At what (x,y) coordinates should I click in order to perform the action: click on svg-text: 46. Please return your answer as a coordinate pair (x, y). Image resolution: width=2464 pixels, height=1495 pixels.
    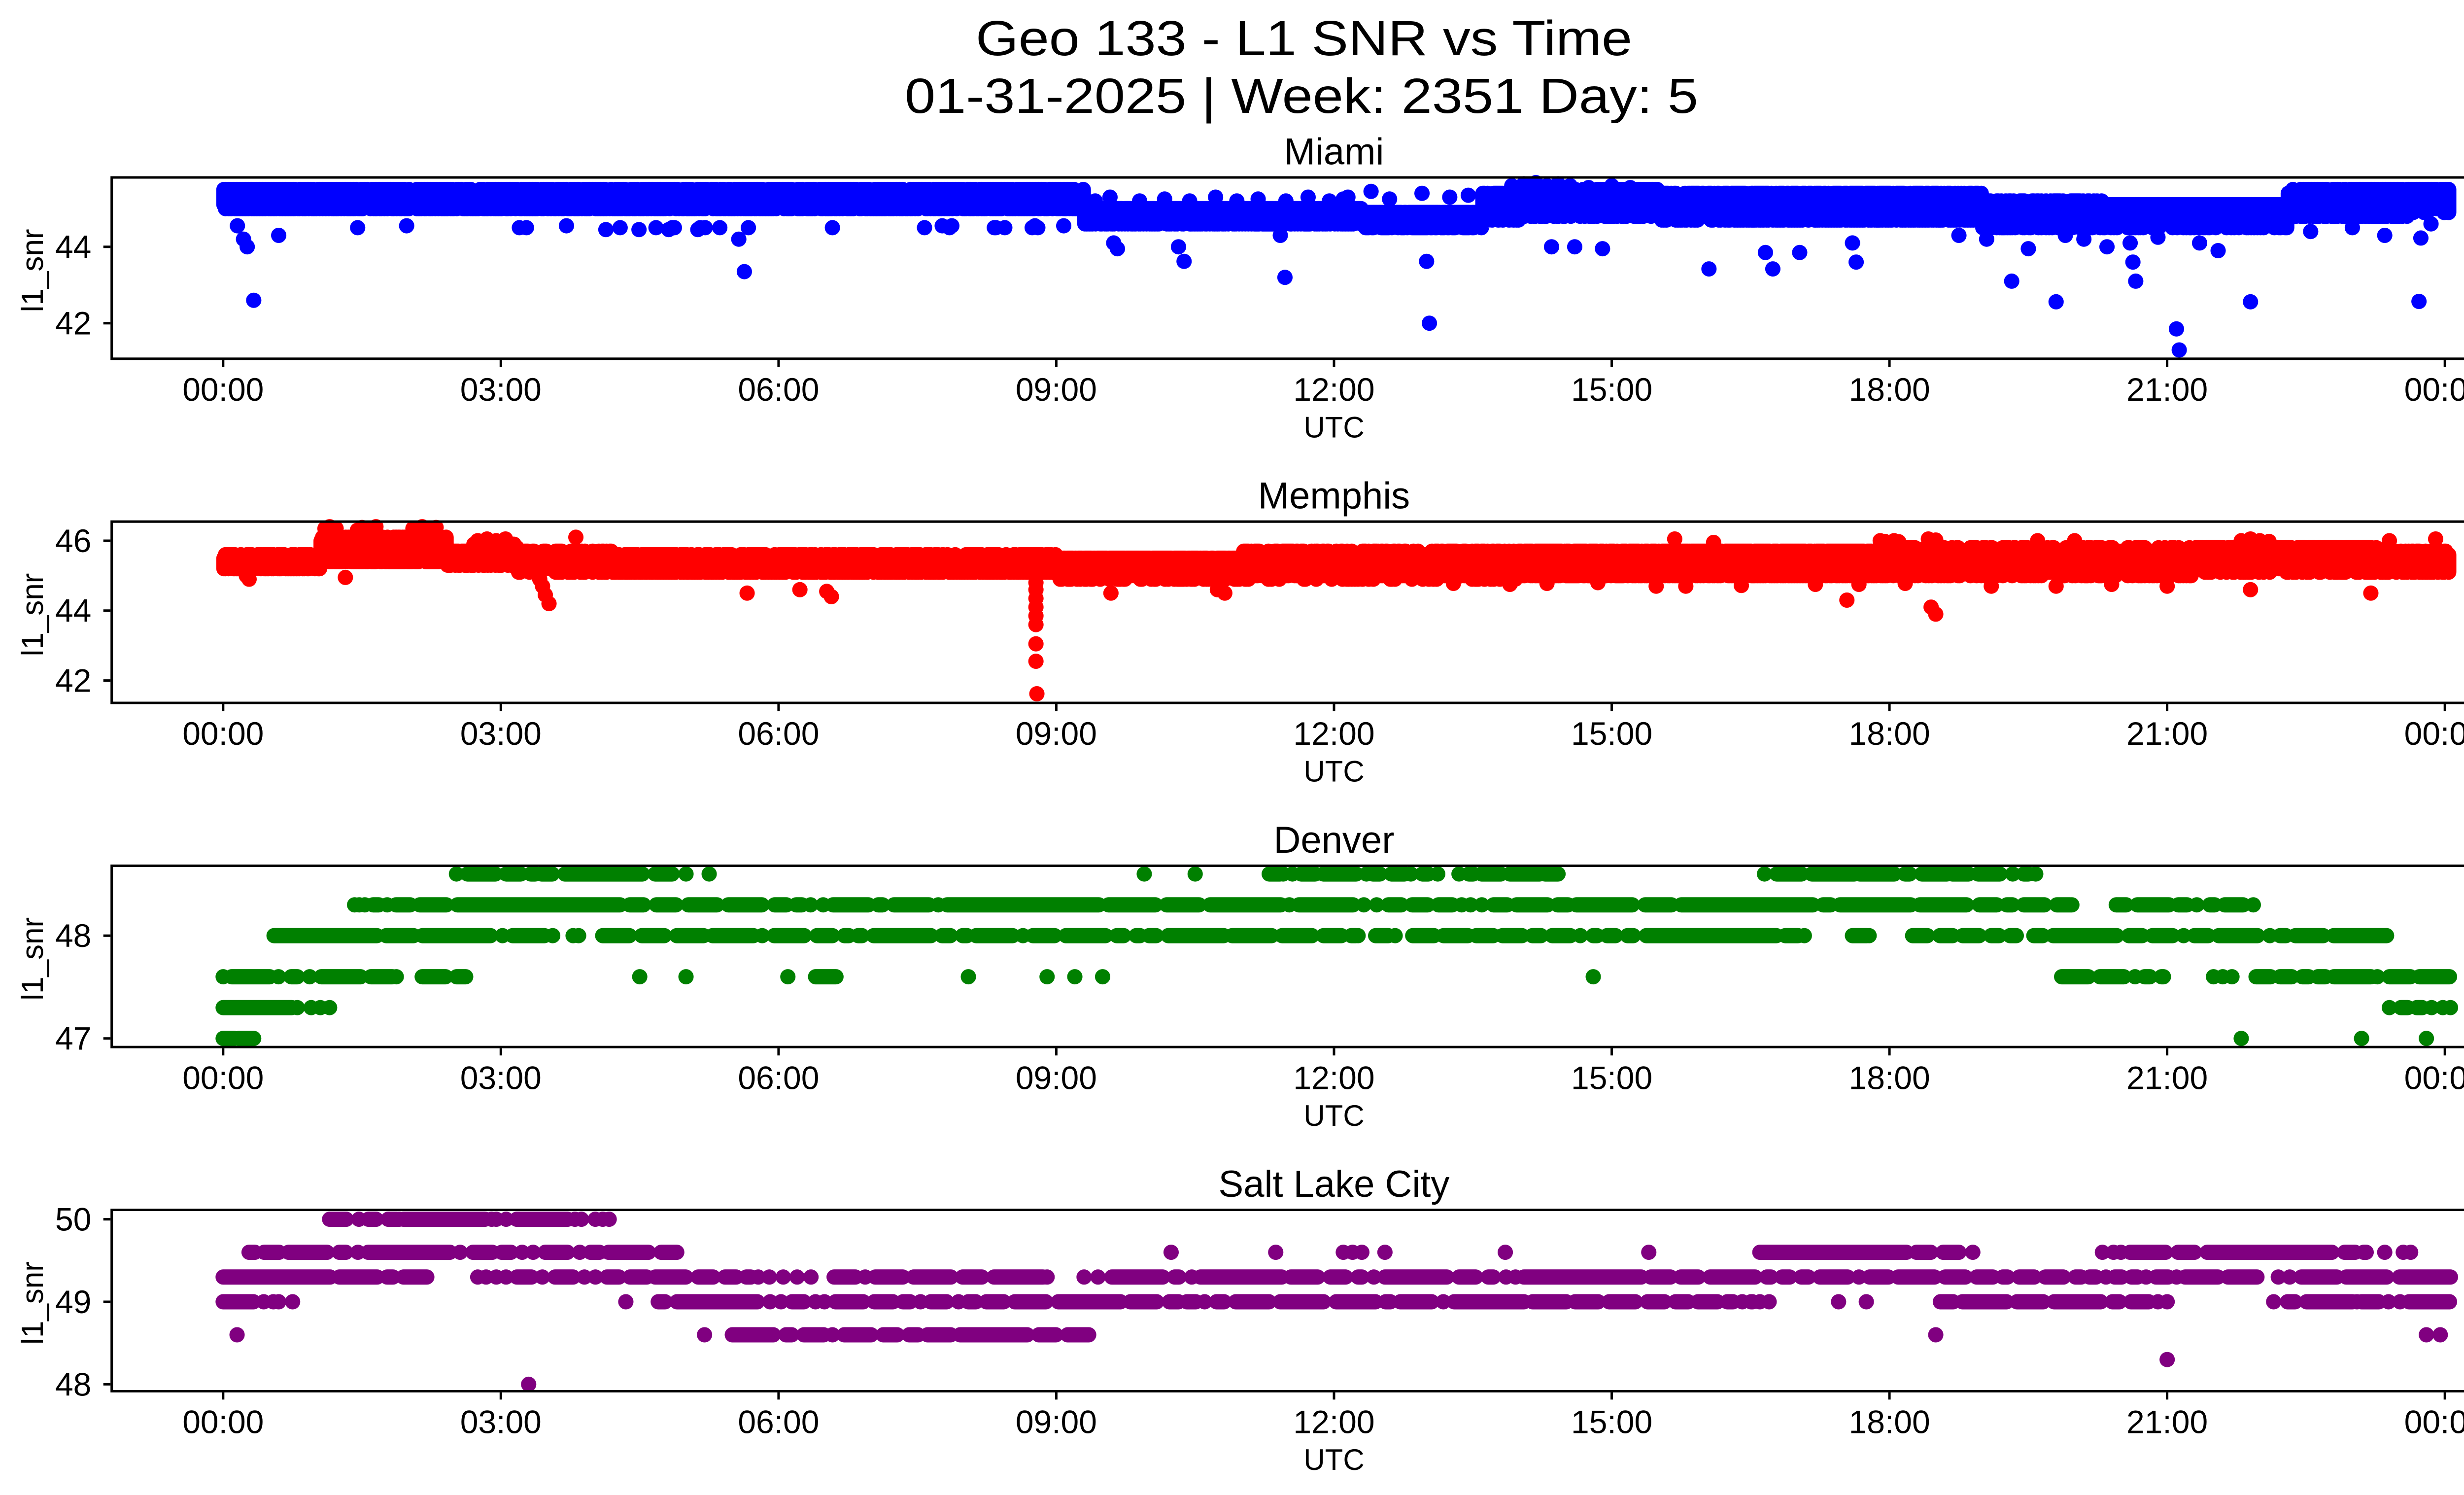
    Looking at the image, I should click on (73, 540).